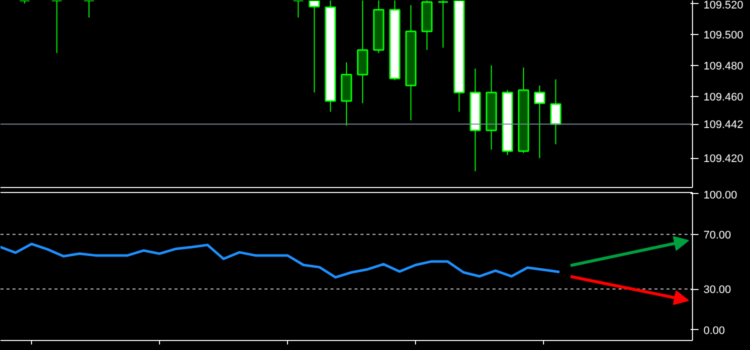  Describe the element at coordinates (718, 290) in the screenshot. I see `y-tick-label: 30.00` at that location.